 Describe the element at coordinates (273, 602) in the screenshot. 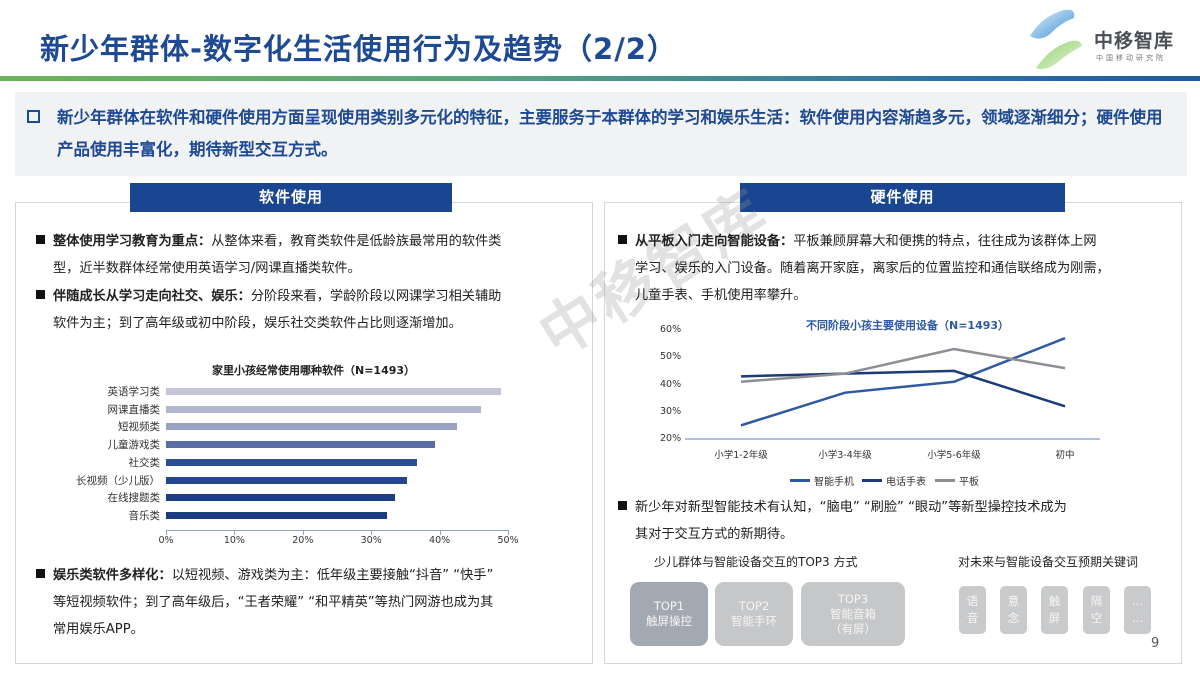

I see `bullet-text: 等短视频软件；到了高年级后，“王者荣耀” “和平精英”等热门网游也成为其` at that location.